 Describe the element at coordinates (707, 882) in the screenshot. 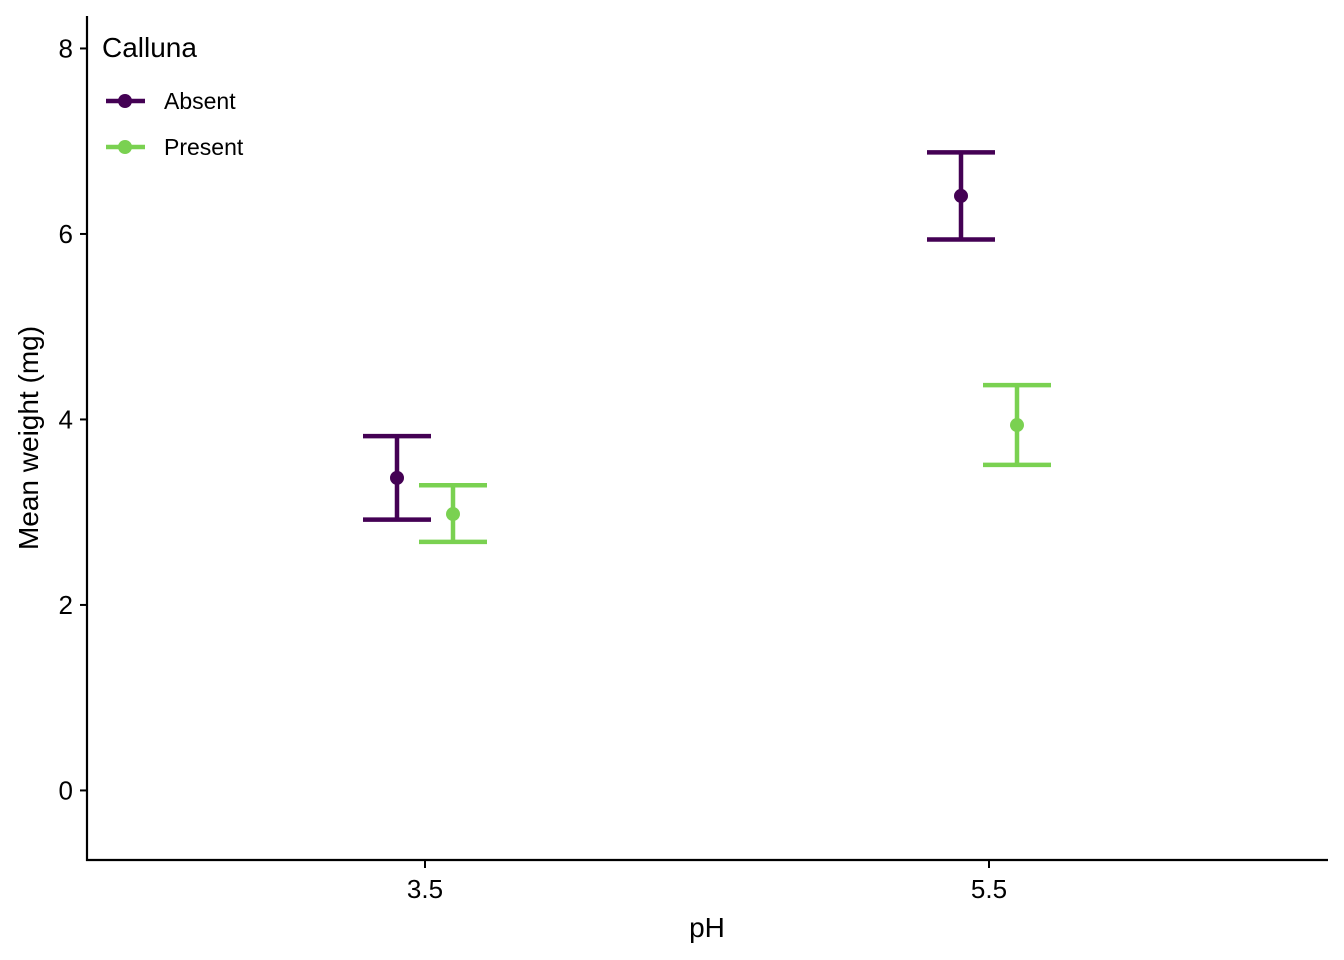

I see `x-axis-ticks: 3.5 5.5` at that location.